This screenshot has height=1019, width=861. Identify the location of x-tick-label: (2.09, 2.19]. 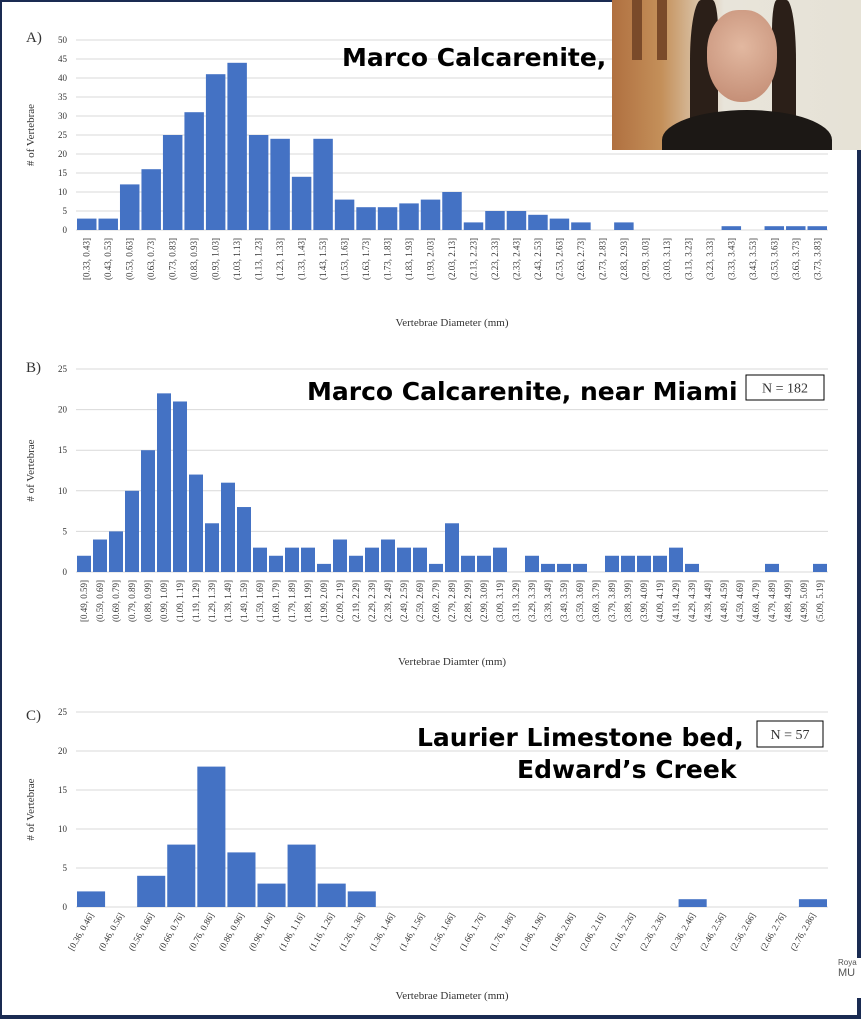
(340, 601).